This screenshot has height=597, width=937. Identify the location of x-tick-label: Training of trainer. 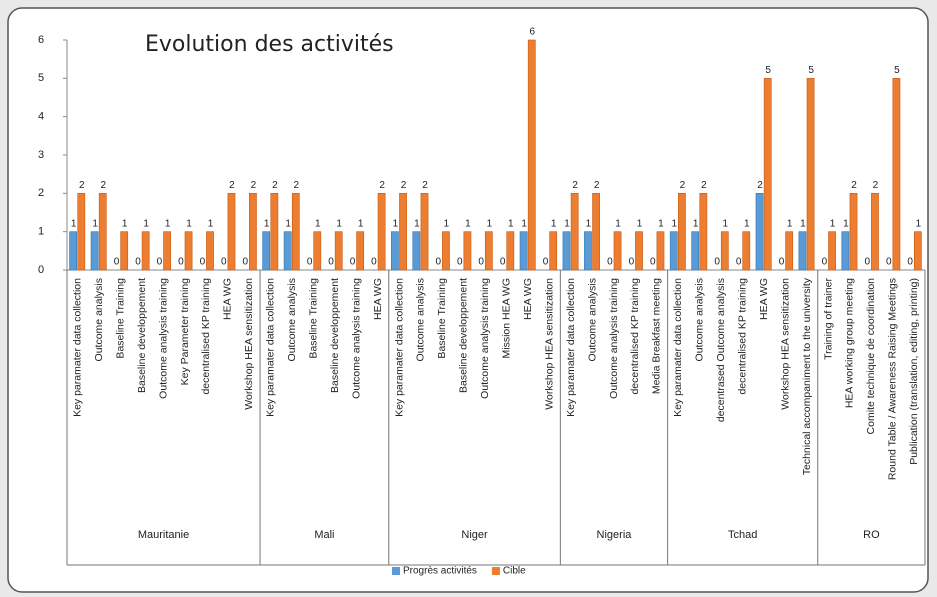
(828, 319).